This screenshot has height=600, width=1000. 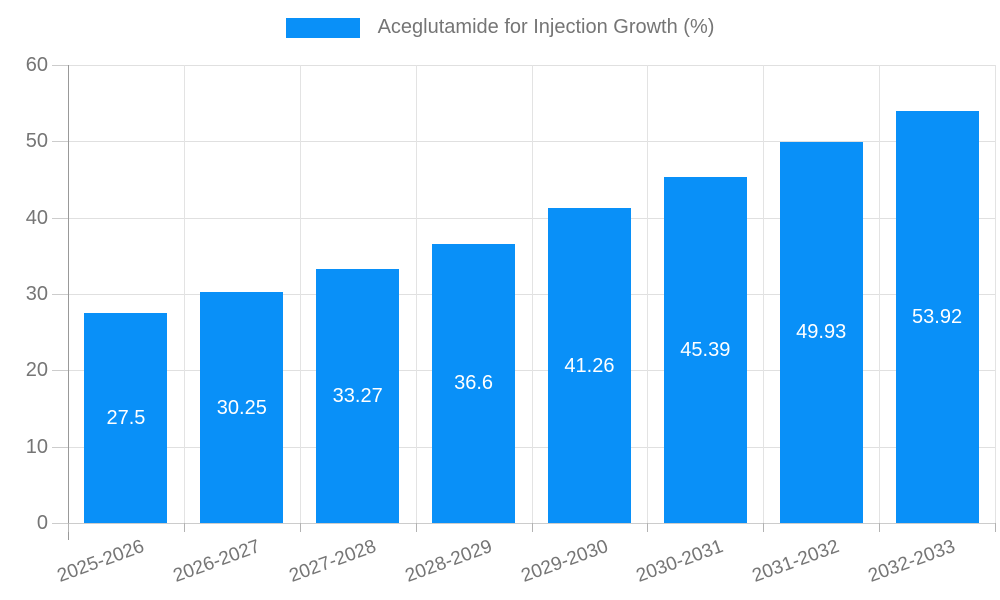 I want to click on bar-value-label: 30.25, so click(x=241, y=407).